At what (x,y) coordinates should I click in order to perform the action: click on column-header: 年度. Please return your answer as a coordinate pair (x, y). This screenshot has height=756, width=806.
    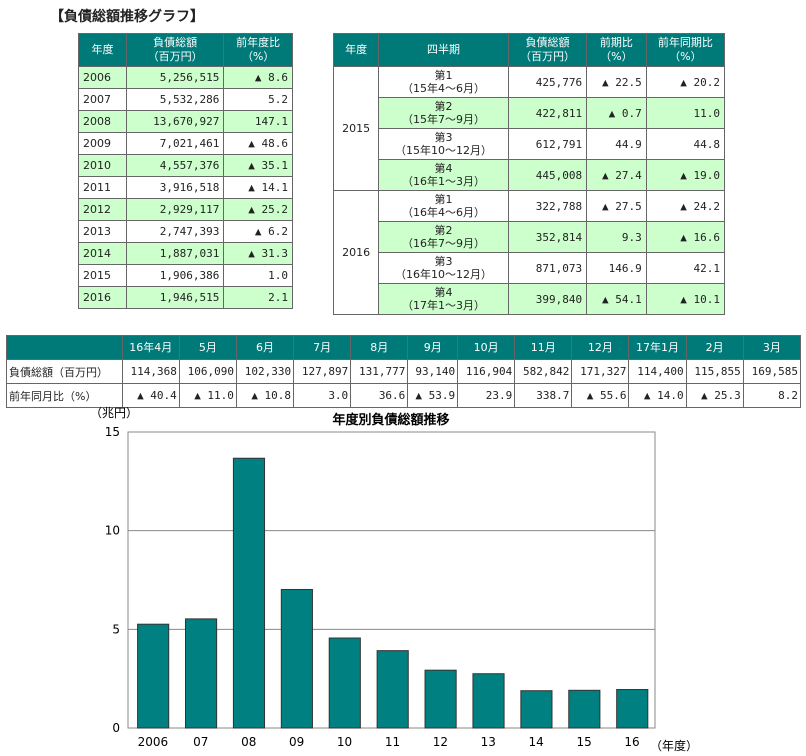
    Looking at the image, I should click on (102, 50).